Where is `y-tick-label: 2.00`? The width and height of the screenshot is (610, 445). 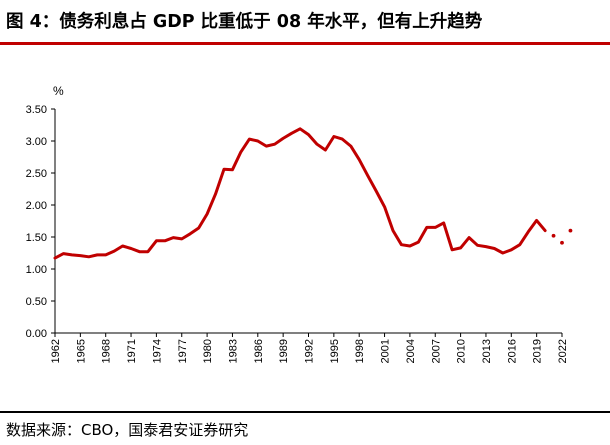 y-tick-label: 2.00 is located at coordinates (36, 206).